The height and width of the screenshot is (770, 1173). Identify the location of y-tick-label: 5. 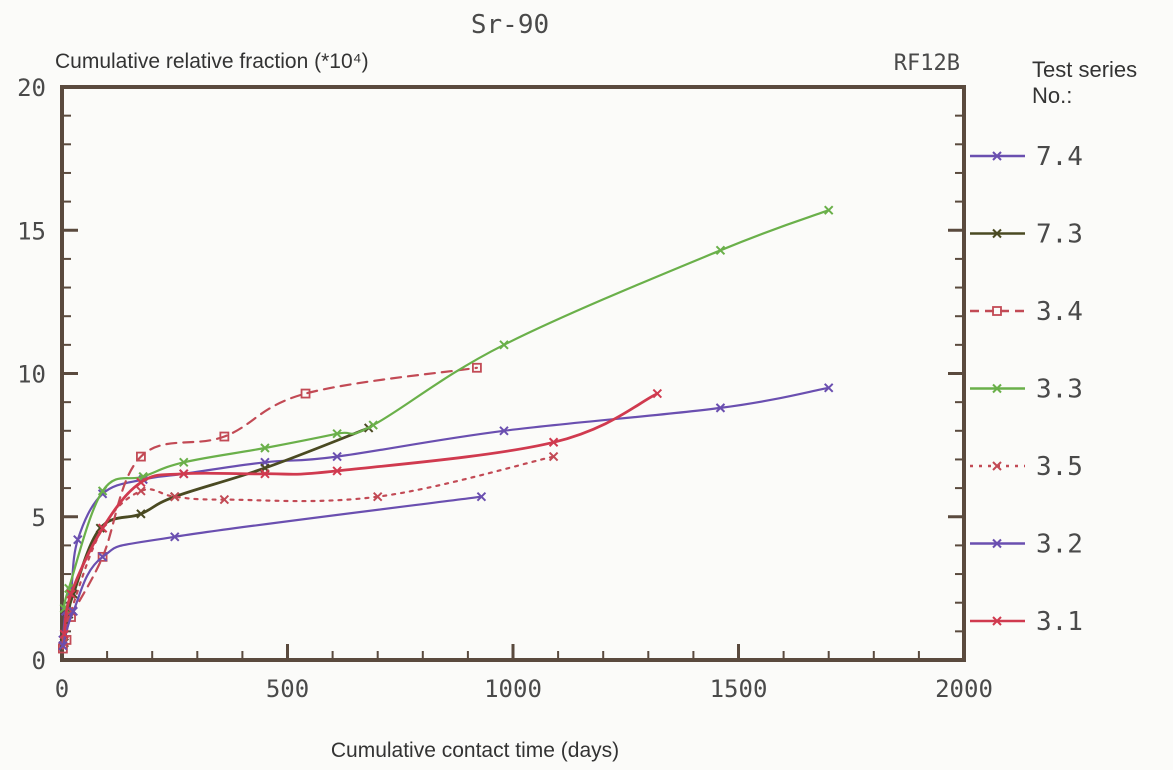
(39, 518).